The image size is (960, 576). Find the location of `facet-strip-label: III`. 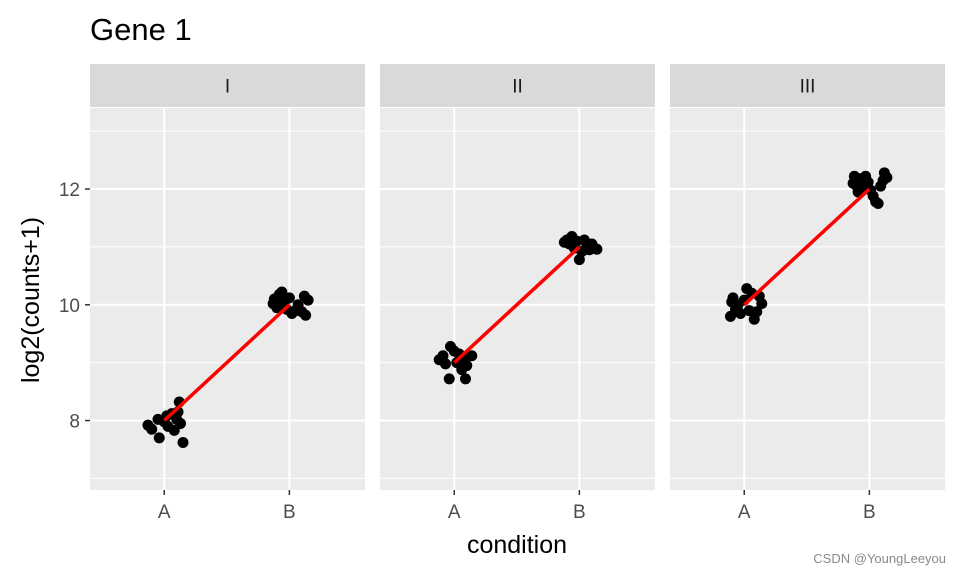

facet-strip-label: III is located at coordinates (808, 87).